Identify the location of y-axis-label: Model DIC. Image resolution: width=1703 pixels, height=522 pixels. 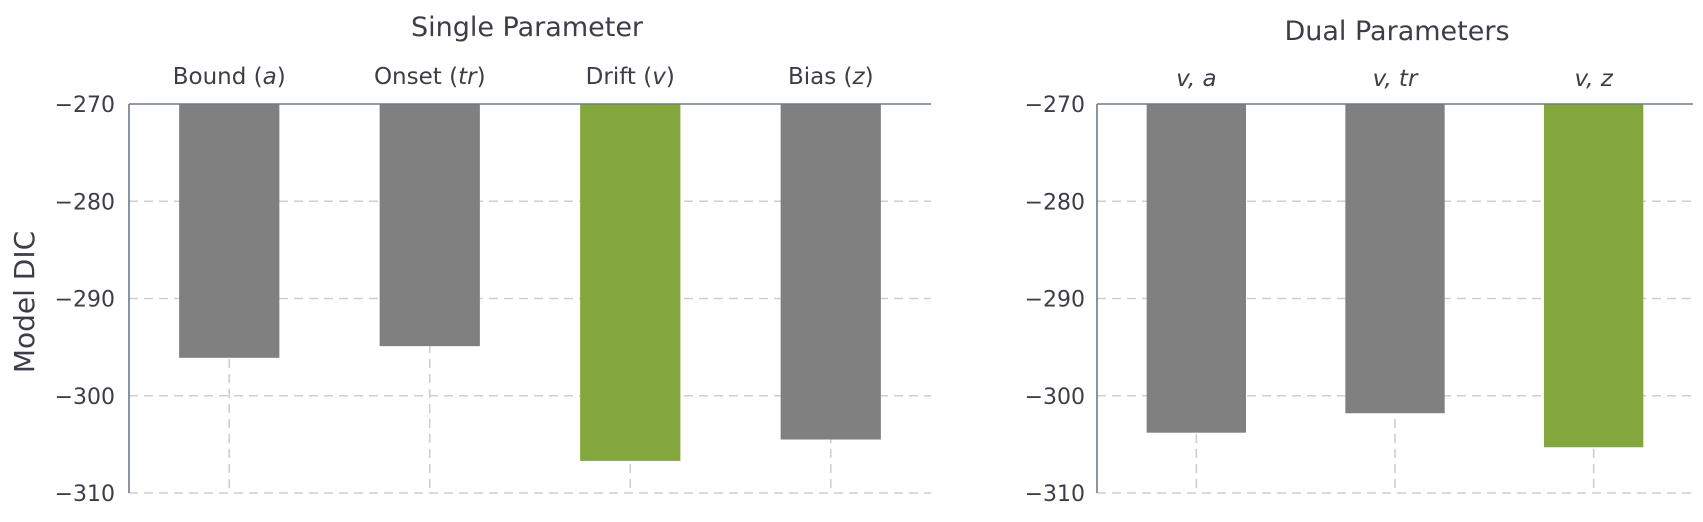
(24, 302).